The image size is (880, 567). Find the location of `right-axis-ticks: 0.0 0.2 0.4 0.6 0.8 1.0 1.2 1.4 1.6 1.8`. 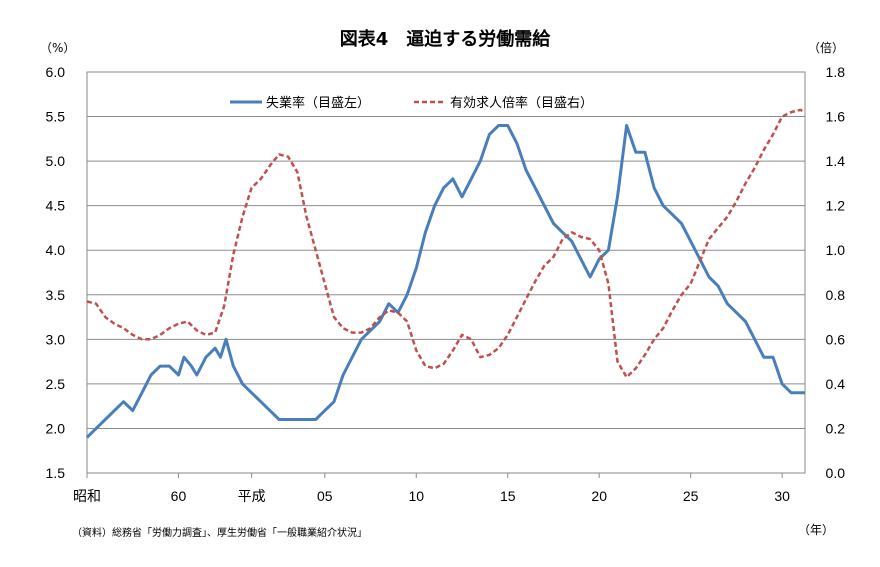

right-axis-ticks: 0.0 0.2 0.4 0.6 0.8 1.0 1.2 1.4 1.6 1.8 is located at coordinates (836, 272).